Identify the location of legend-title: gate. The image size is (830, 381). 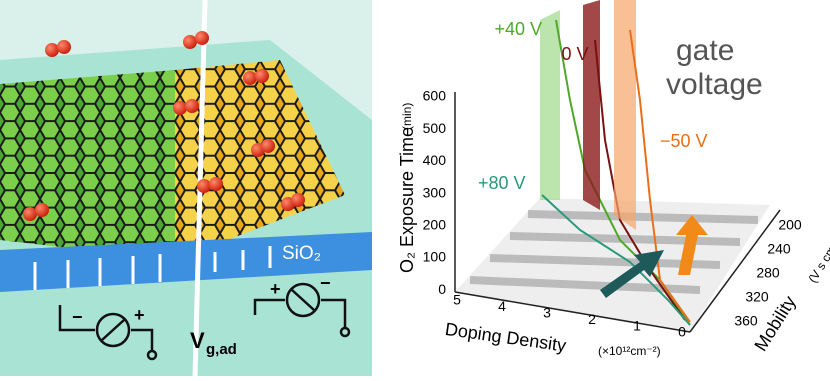
(705, 50).